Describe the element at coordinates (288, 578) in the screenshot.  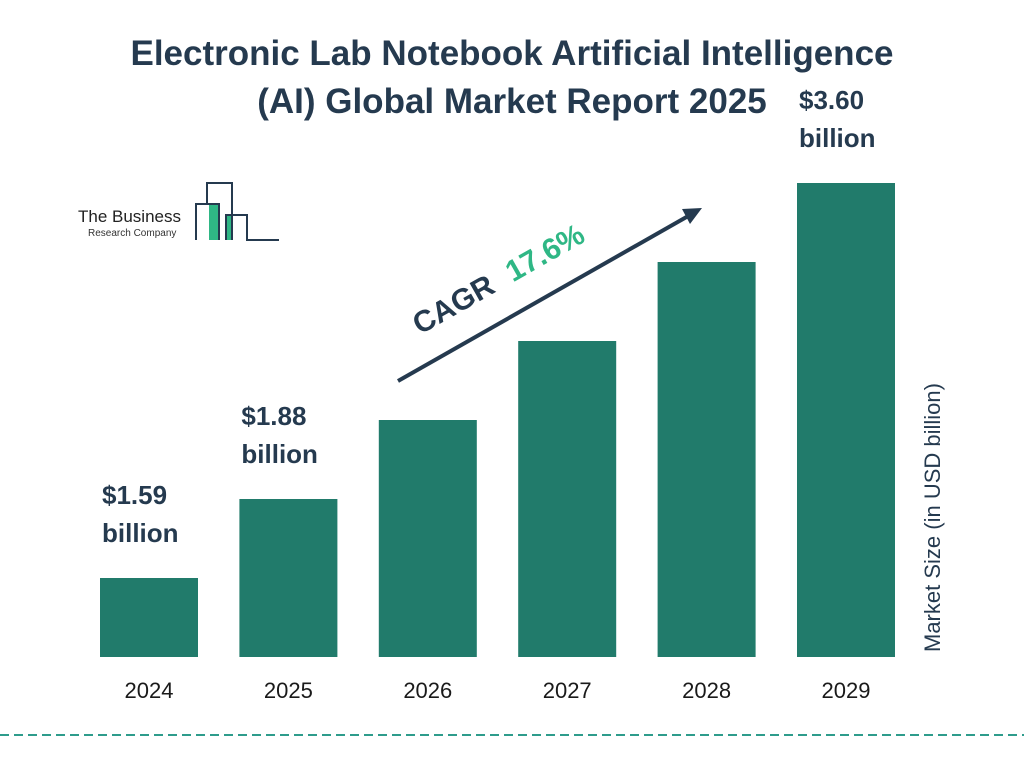
I see `bar-2025` at that location.